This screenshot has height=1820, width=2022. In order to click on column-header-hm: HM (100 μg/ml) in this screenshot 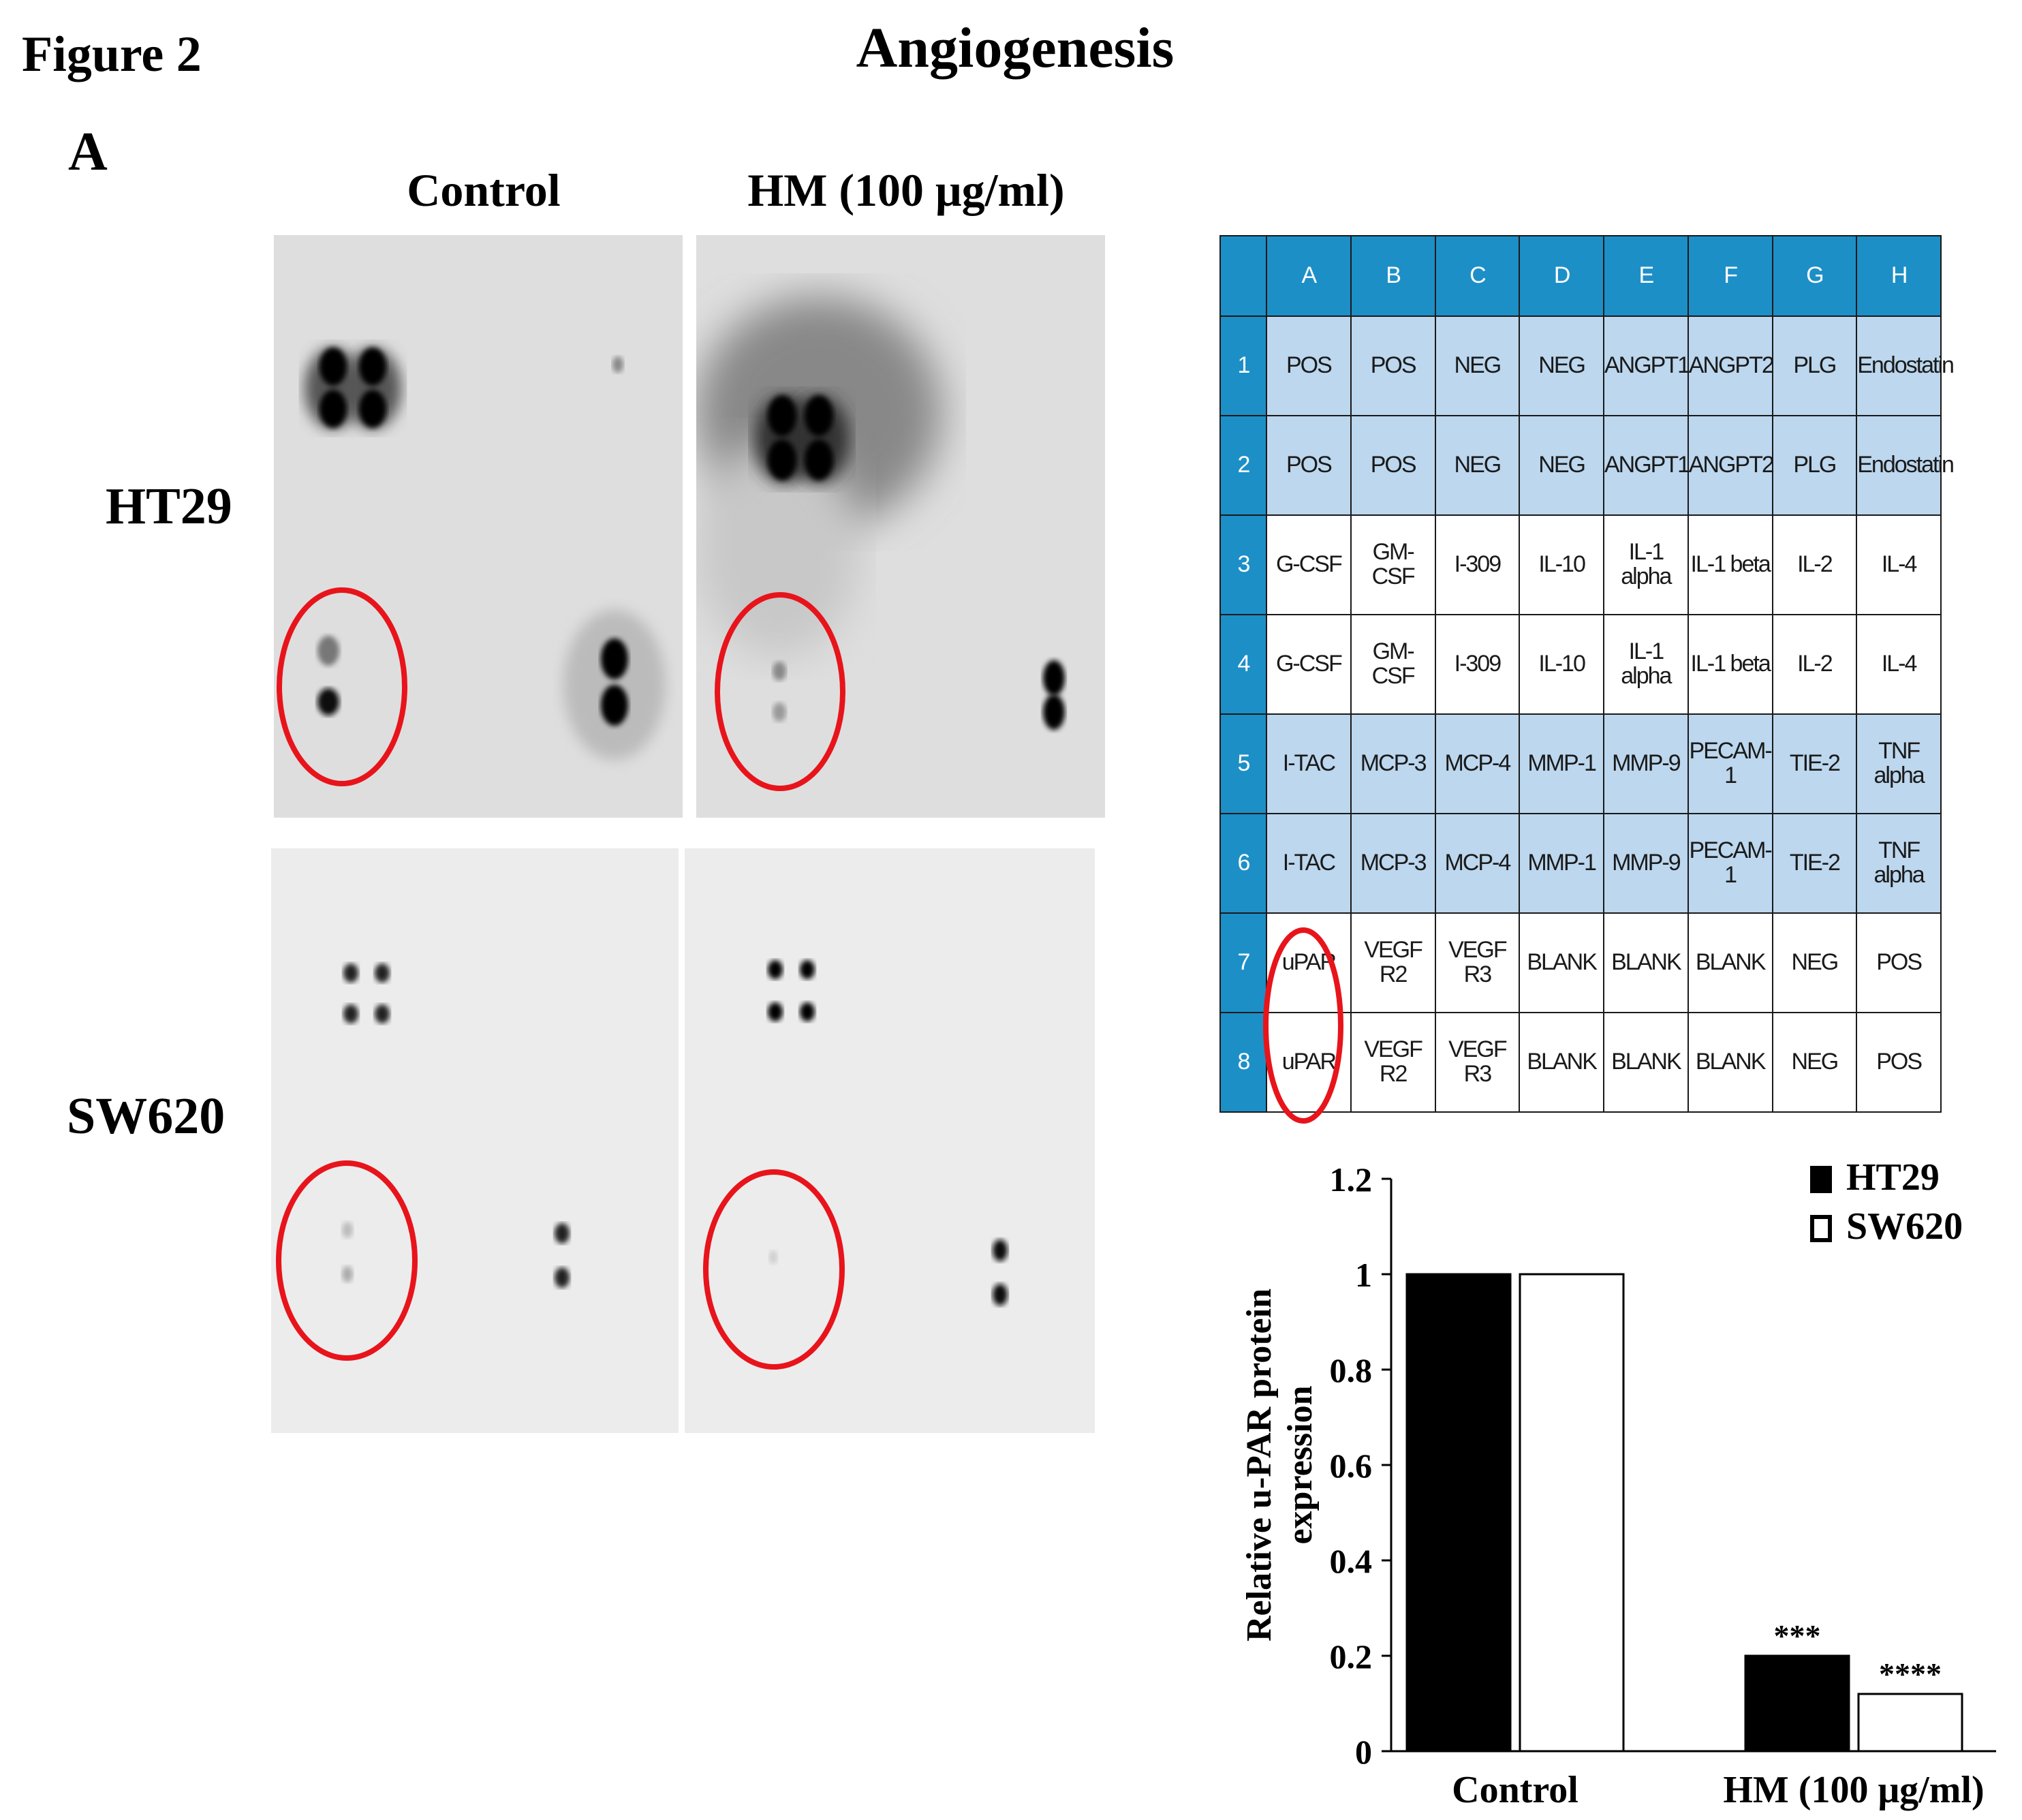, I will do `click(906, 190)`.